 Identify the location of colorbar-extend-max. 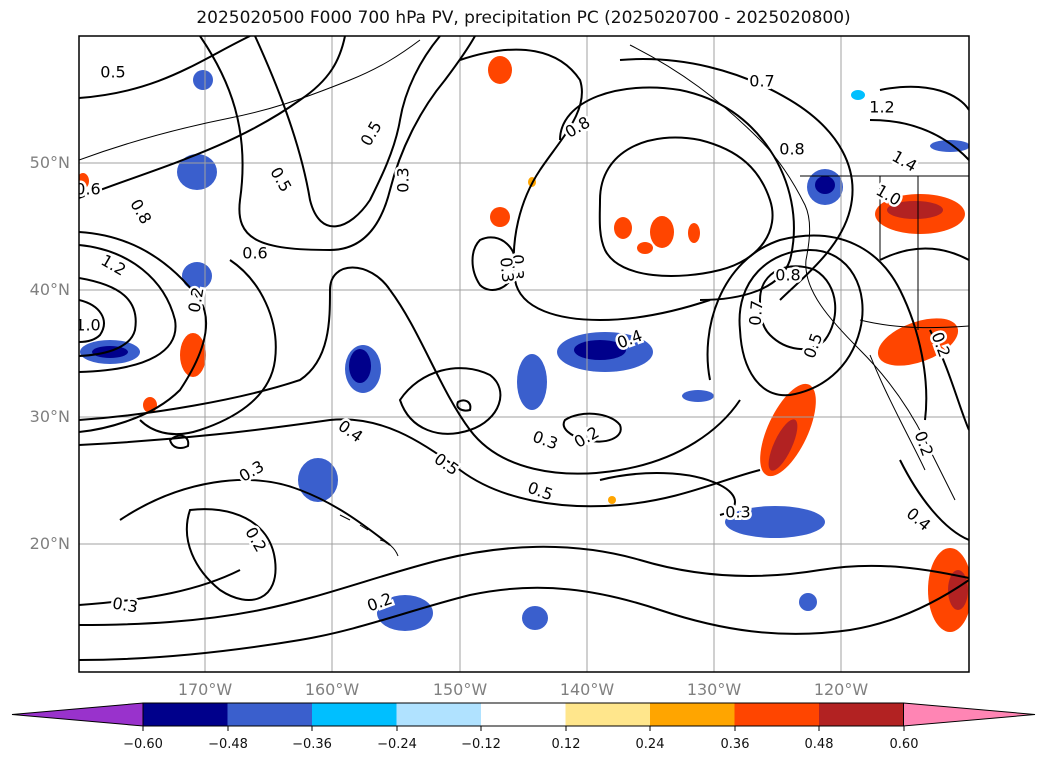
(969, 714).